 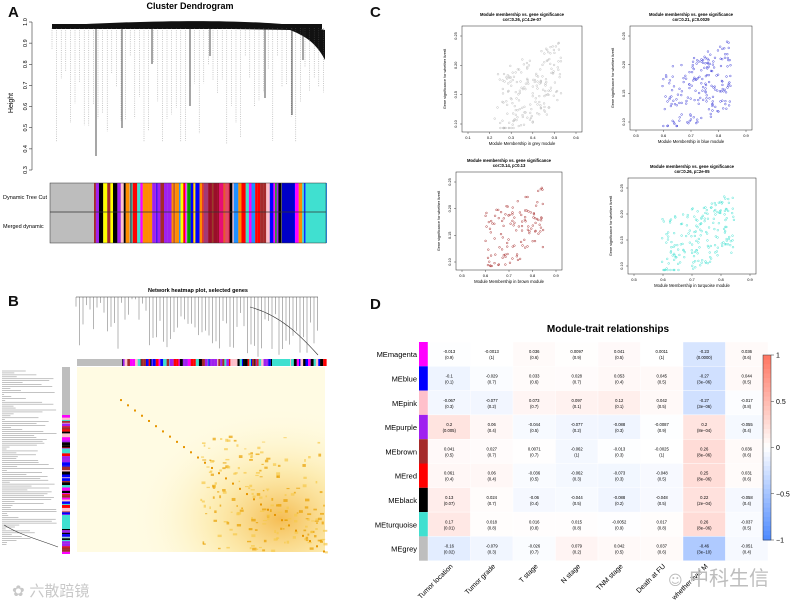 I want to click on dendrogram-ytick-label: 0.4, so click(x=26, y=149).